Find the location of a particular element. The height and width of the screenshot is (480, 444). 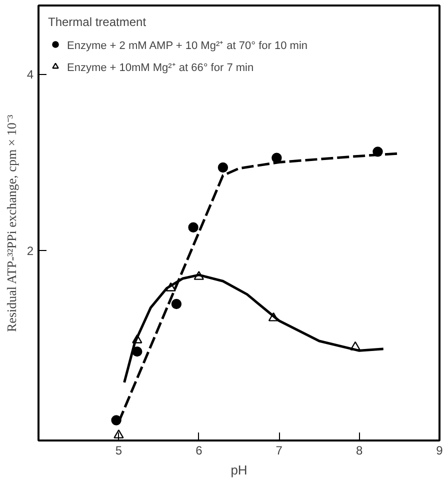

legend-label: Enzyme + 10mM Mg²⁺ at 66° for 7 min is located at coordinates (160, 67).